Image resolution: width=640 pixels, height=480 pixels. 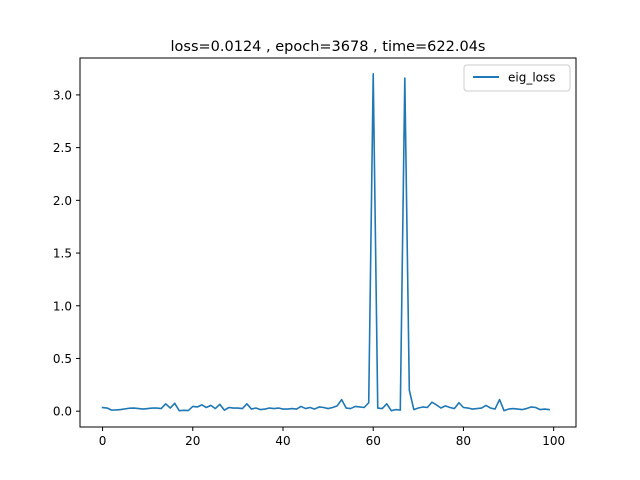 I want to click on x-tick-label: 20, so click(x=192, y=441).